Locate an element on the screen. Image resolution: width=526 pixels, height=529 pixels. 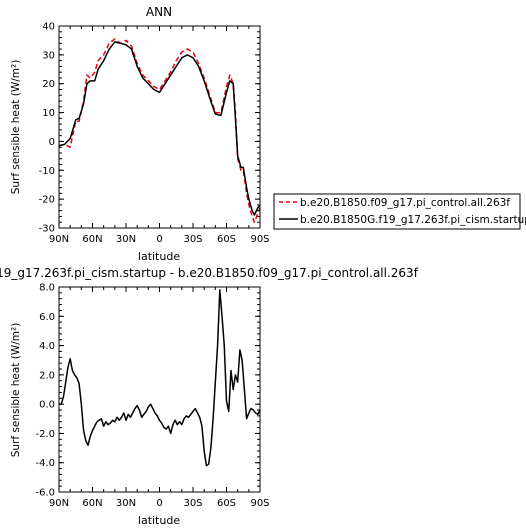
bottom-plot-series is located at coordinates (160, 378).